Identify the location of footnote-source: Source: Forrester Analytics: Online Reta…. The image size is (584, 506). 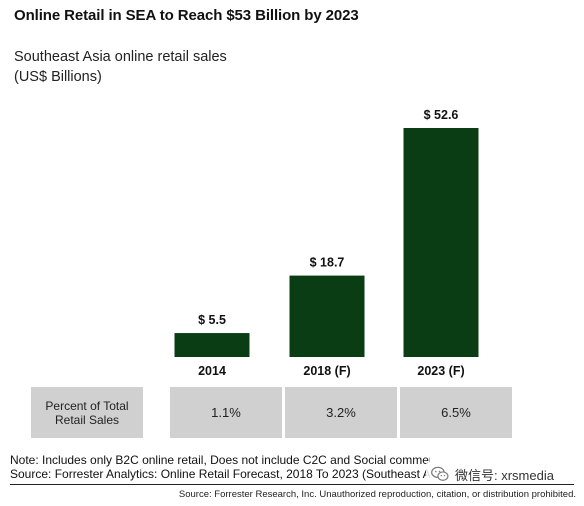
(220, 474).